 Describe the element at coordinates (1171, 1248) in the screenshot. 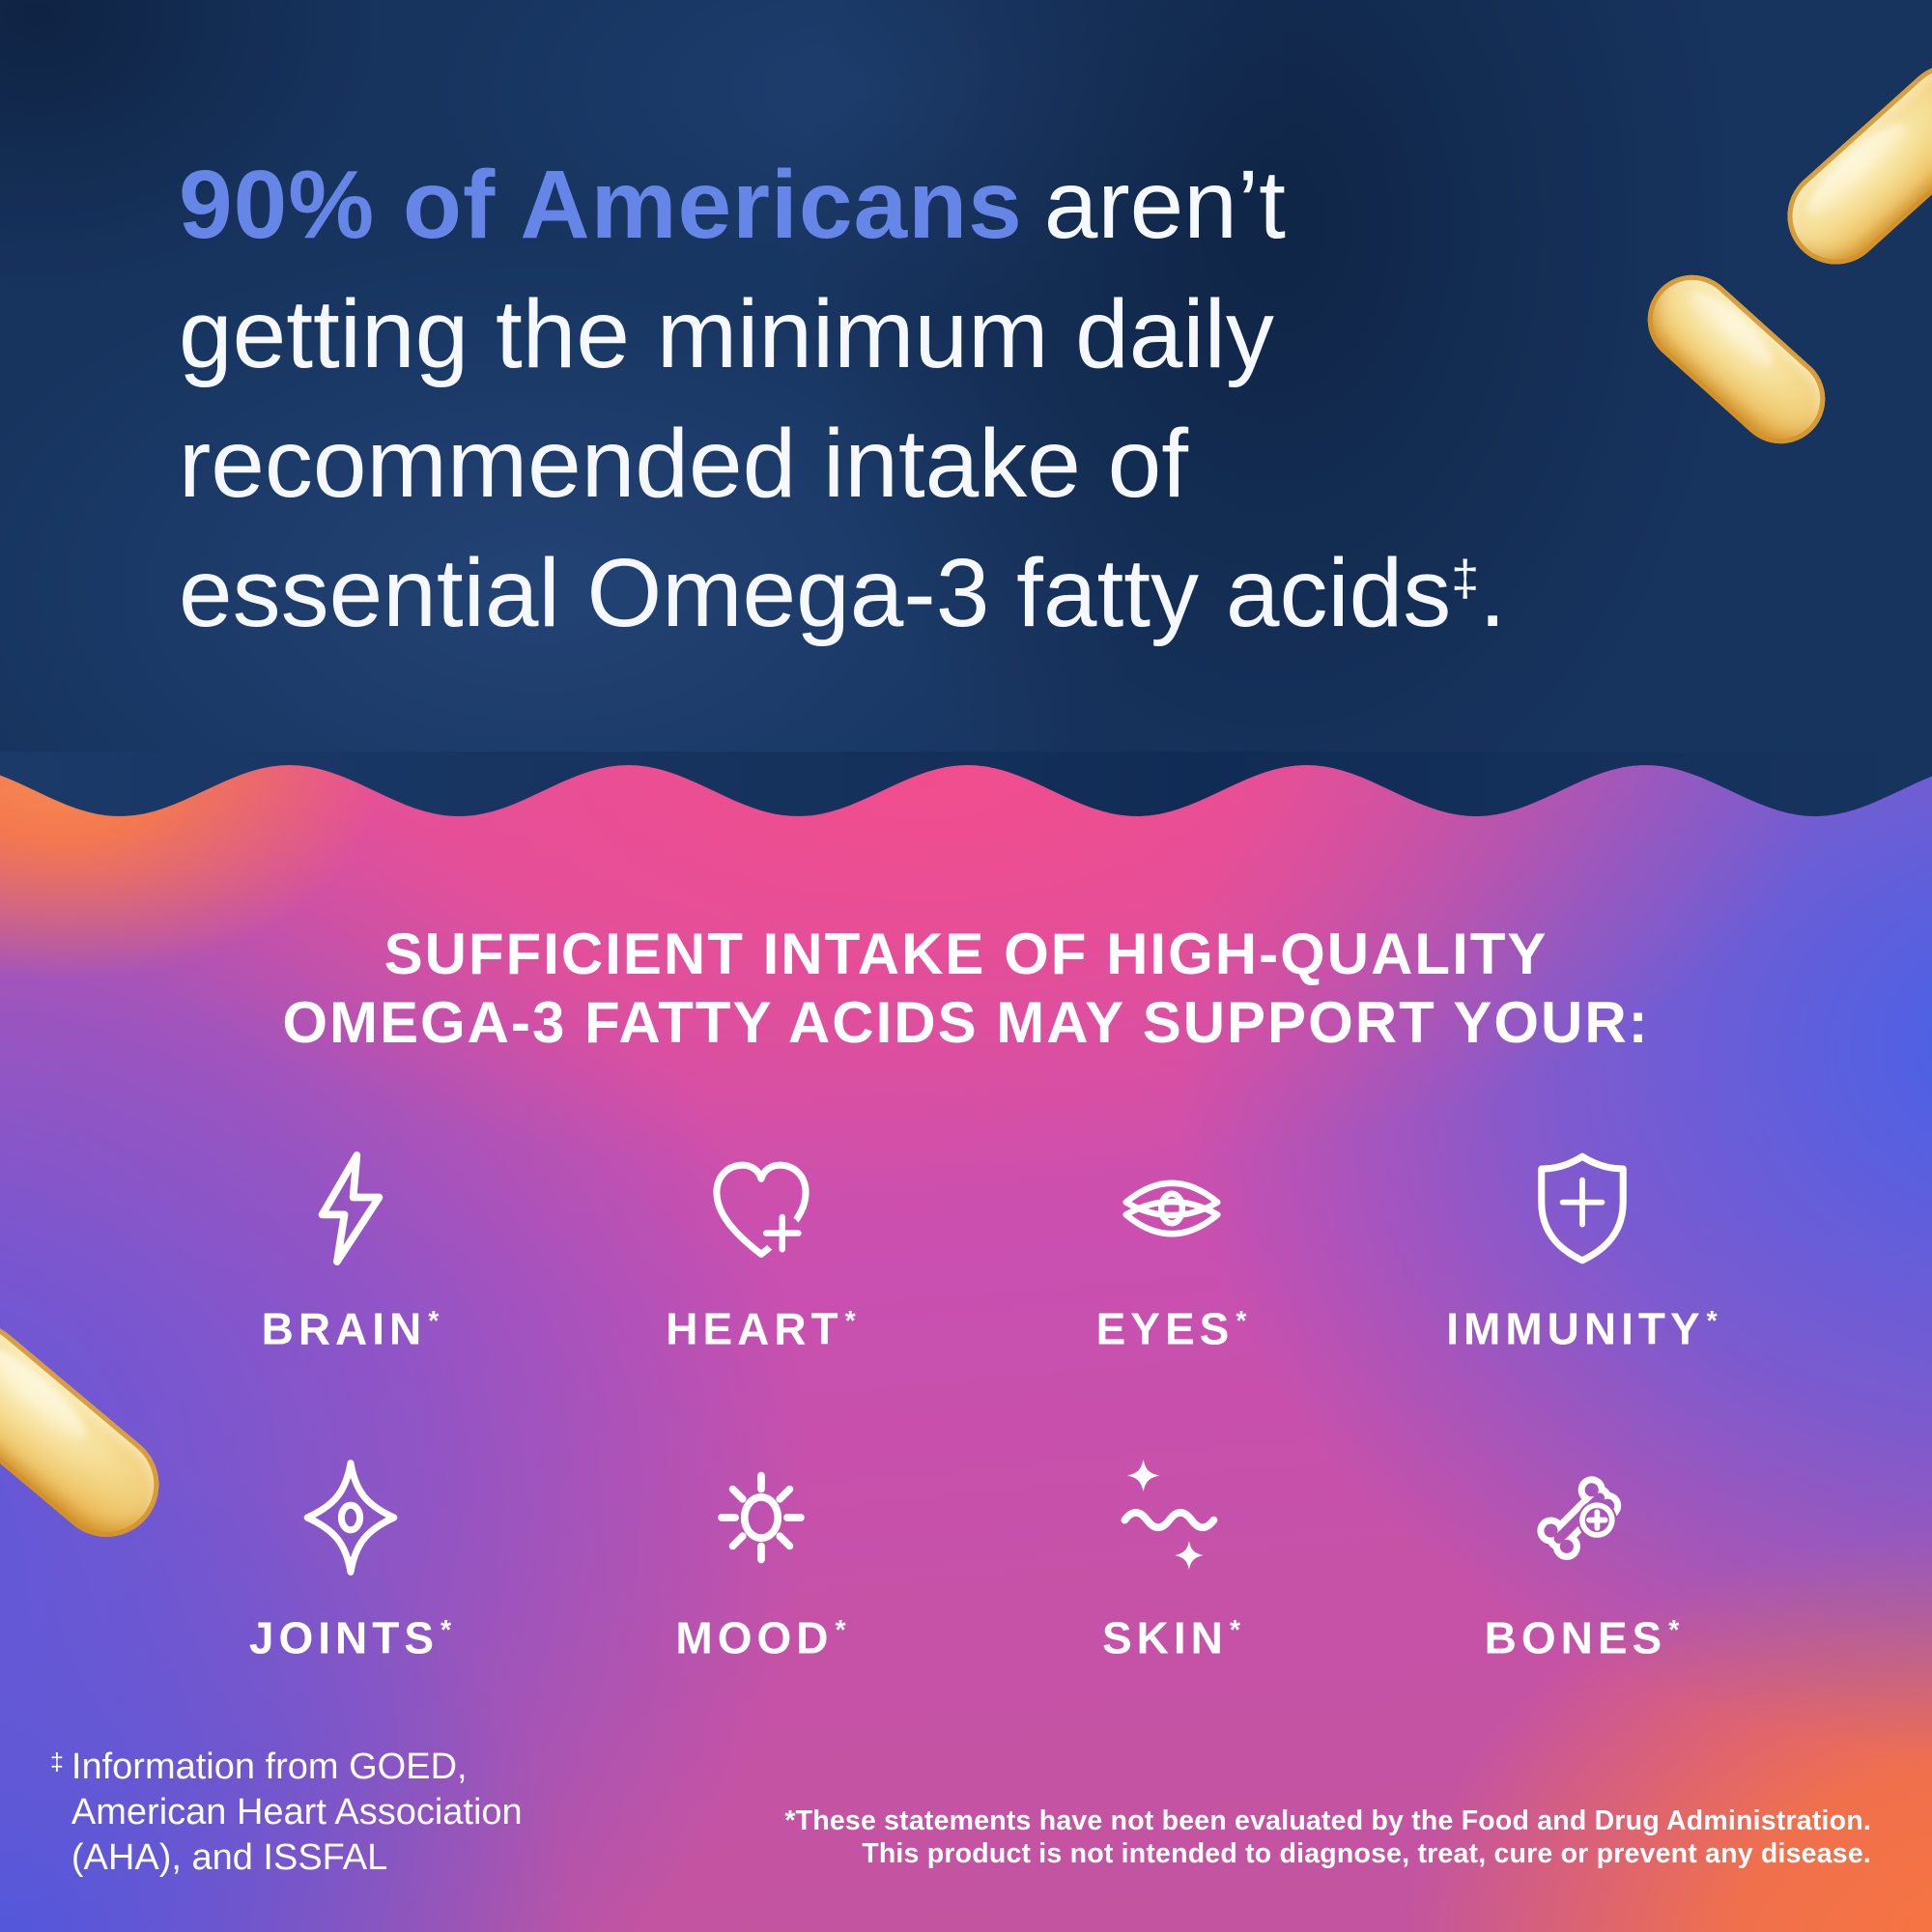

I see `benefit-eyes: EYES*` at that location.